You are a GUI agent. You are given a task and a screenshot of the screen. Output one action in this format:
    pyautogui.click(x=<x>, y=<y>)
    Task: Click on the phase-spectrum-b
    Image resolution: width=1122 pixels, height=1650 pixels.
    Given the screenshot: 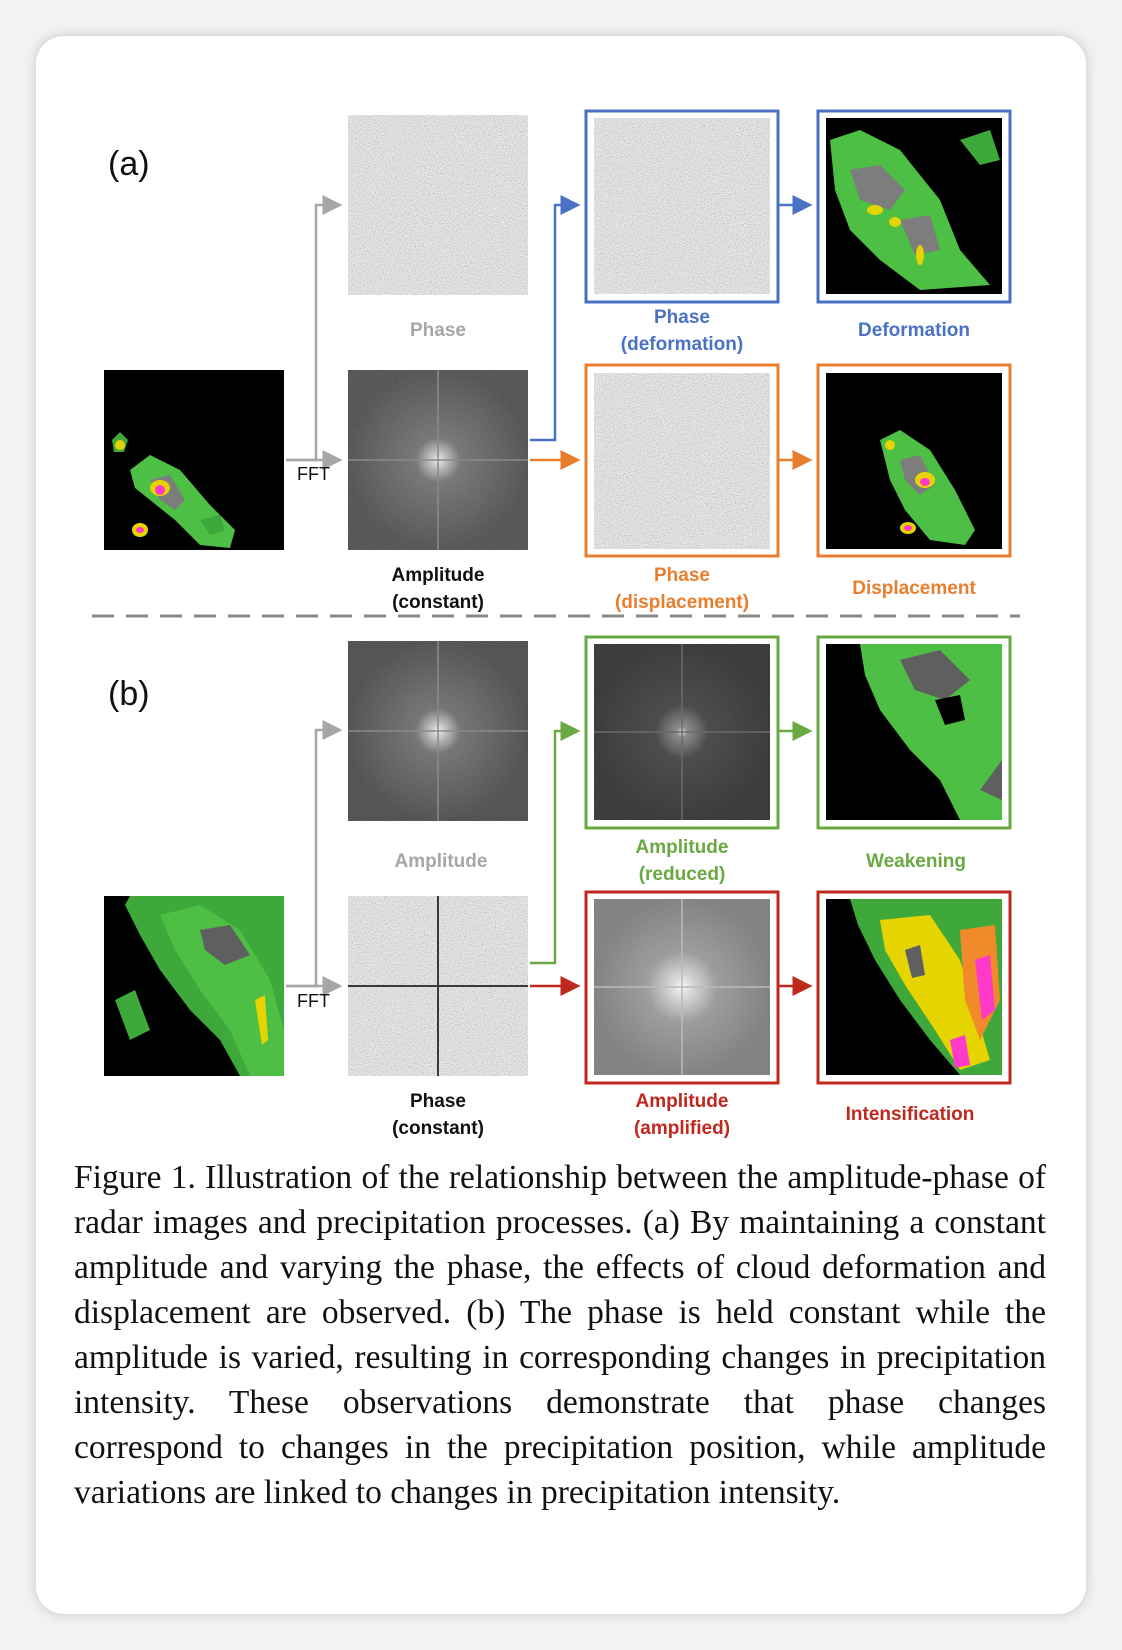 What is the action you would take?
    pyautogui.click(x=438, y=986)
    